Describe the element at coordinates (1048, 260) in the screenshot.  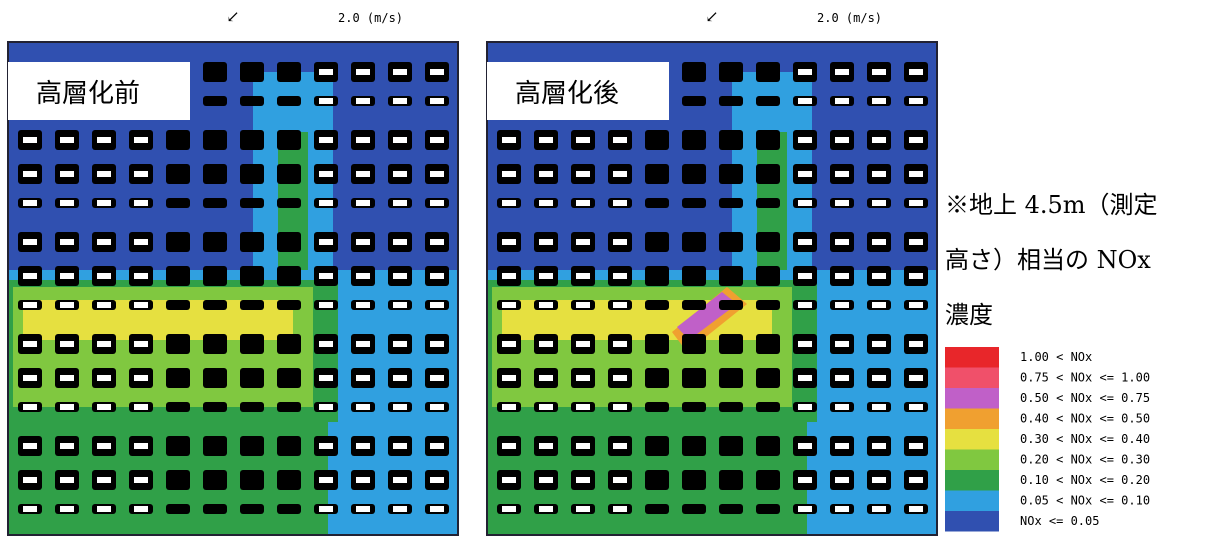
I see `note-line: 高さ）相当の NOx` at that location.